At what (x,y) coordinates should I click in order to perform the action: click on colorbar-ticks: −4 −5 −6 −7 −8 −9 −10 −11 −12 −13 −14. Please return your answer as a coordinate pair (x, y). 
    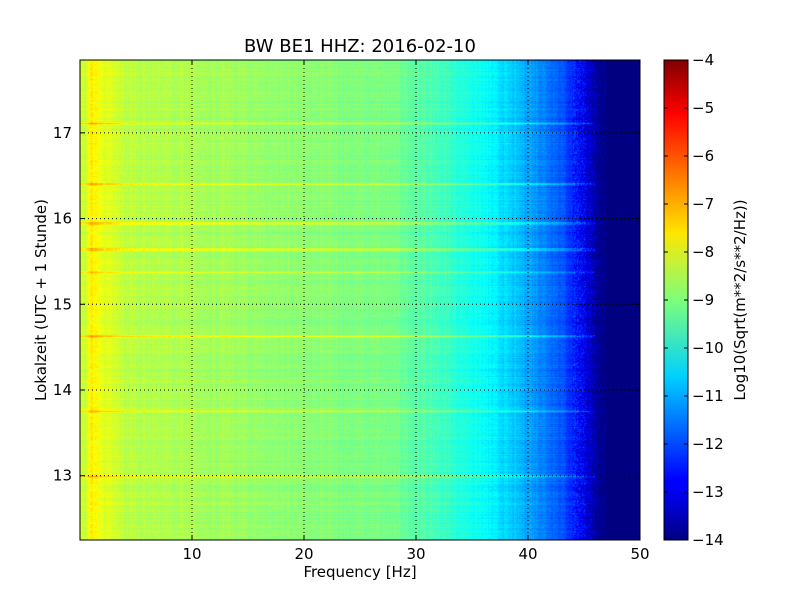
    Looking at the image, I should click on (694, 300).